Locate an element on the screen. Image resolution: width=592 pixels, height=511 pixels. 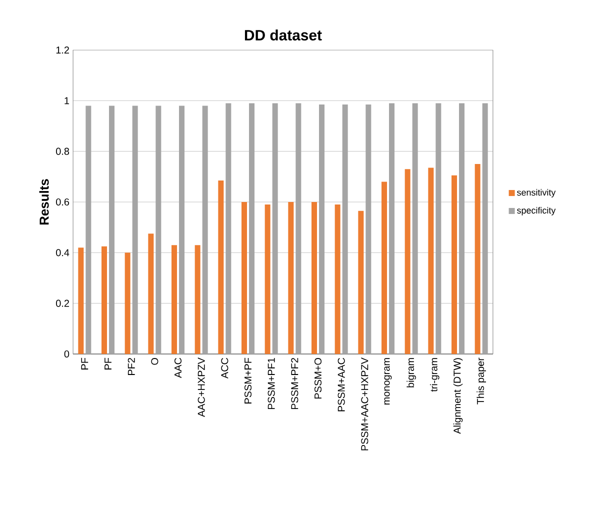
x-tick-label: bigram is located at coordinates (411, 373).